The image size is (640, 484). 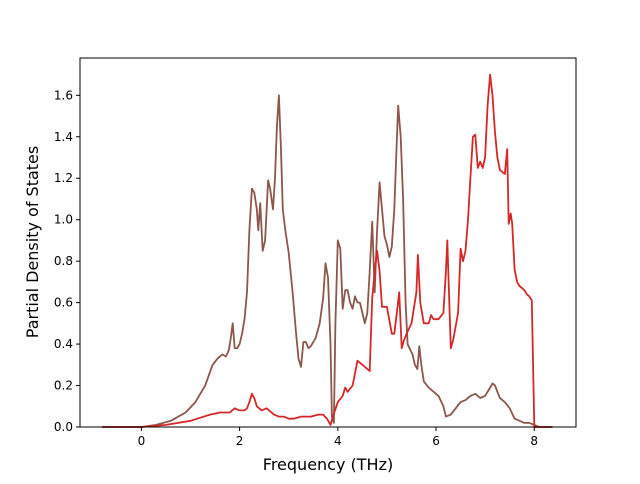 I want to click on x-tick-label: 8, so click(x=534, y=441).